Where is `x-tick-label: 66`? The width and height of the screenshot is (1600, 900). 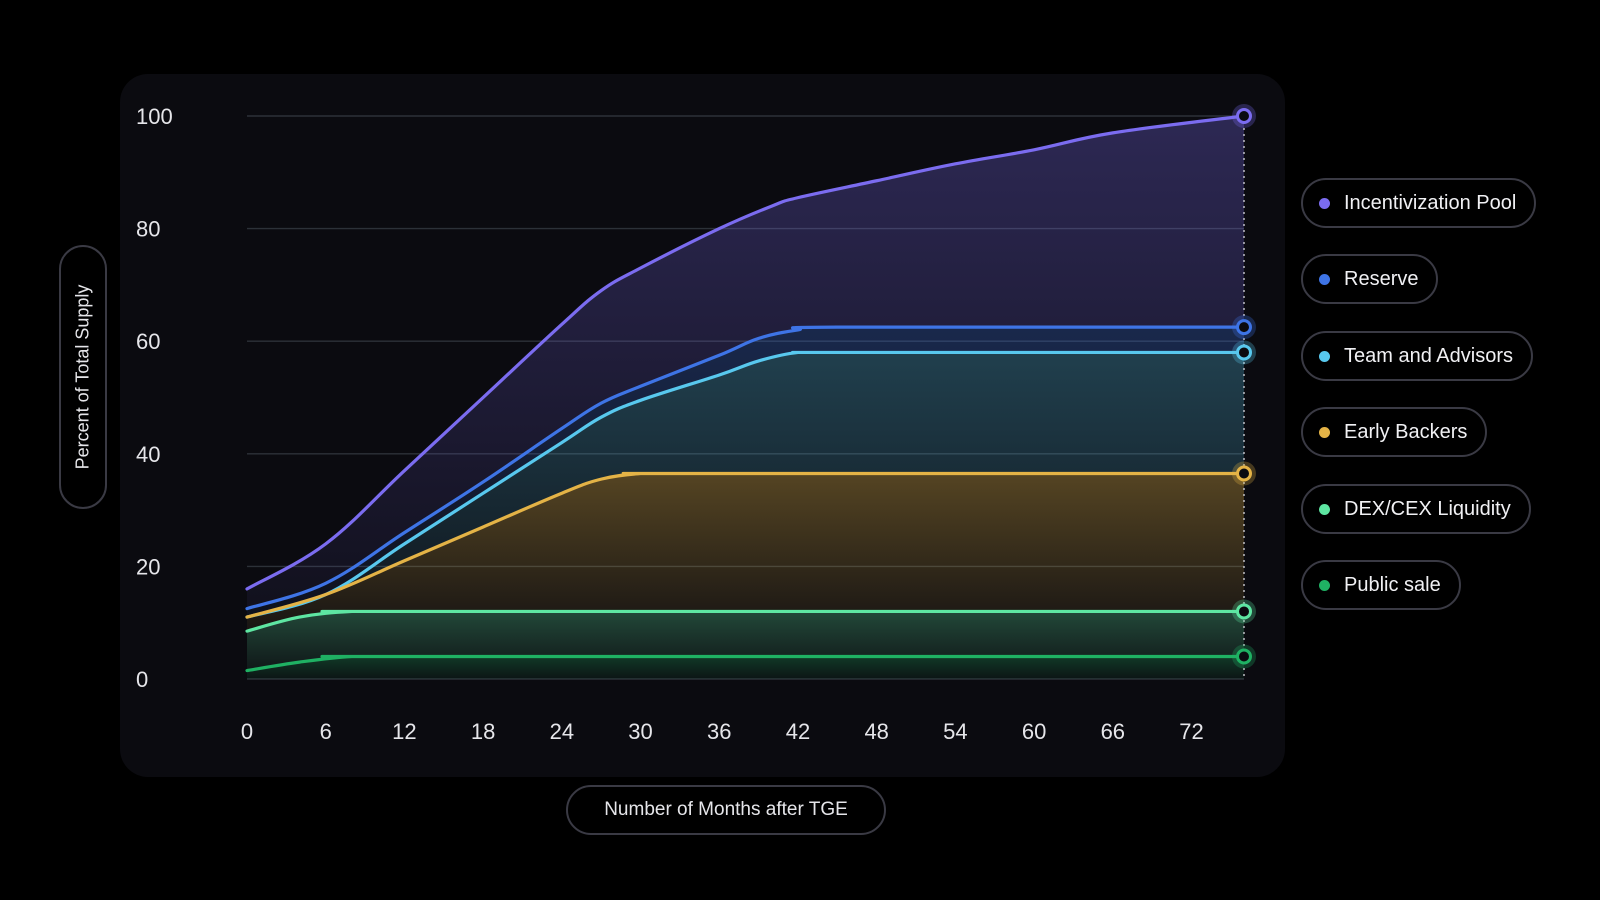 x-tick-label: 66 is located at coordinates (1113, 731).